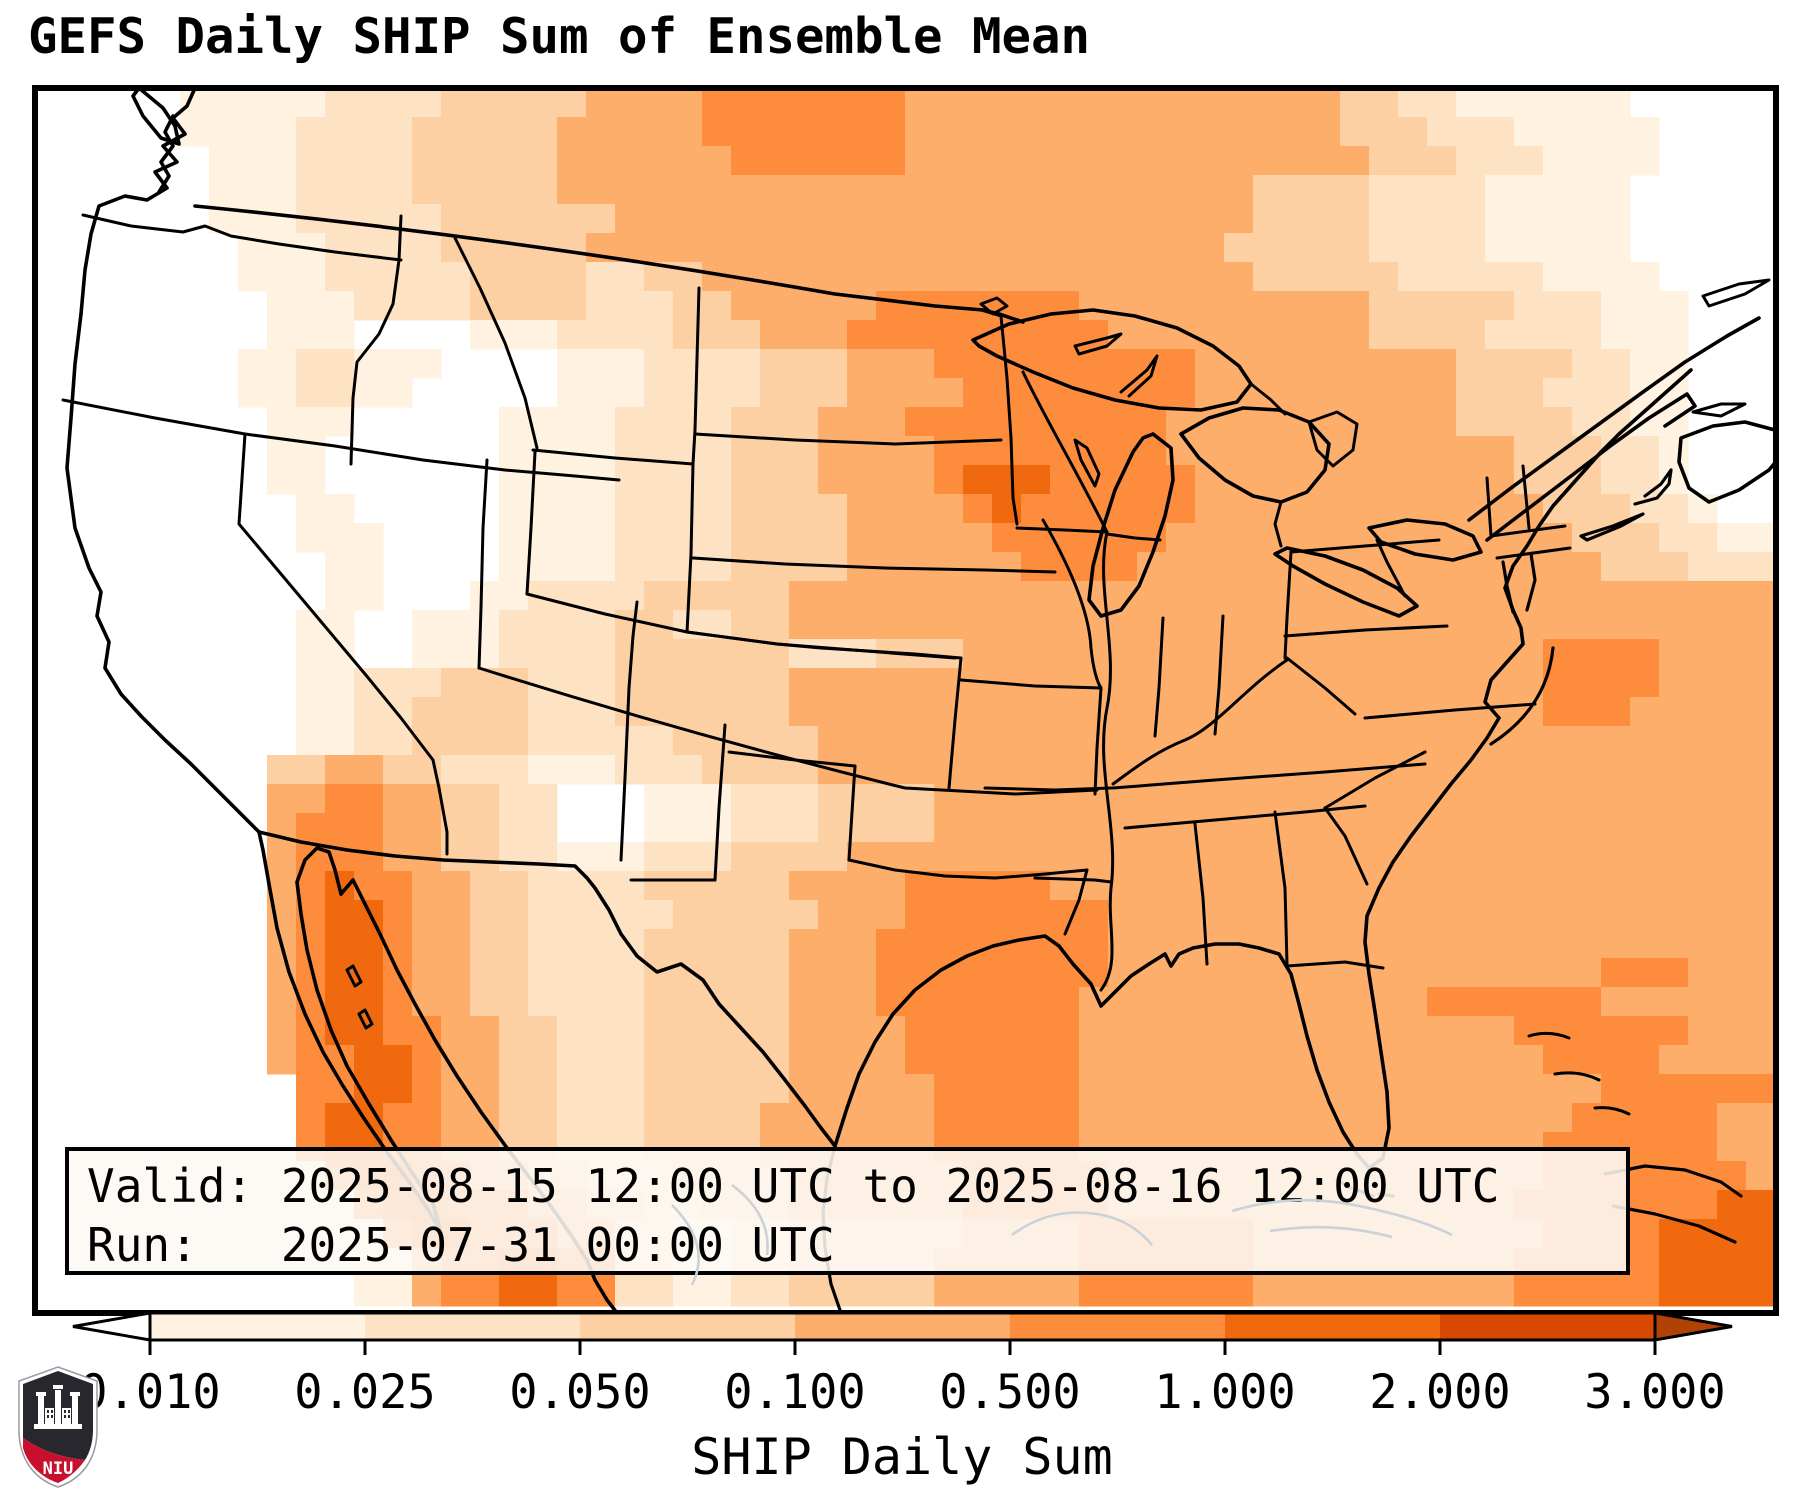 This screenshot has width=1803, height=1500. Describe the element at coordinates (1654, 1392) in the screenshot. I see `colorbar-tick-label: 3.000` at that location.